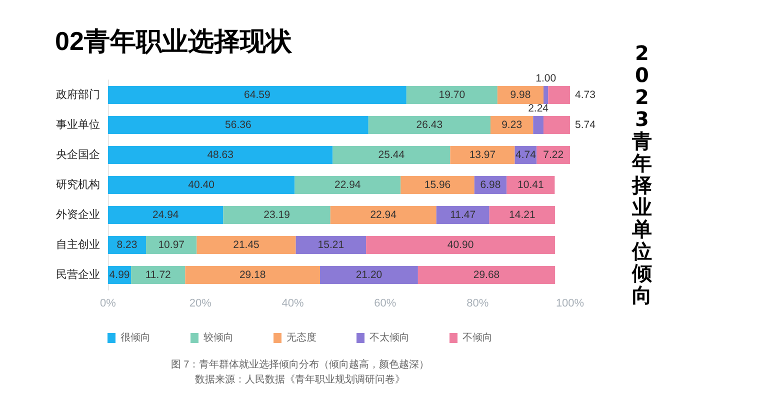 The image size is (761, 398). I want to click on chart-title: 02青年职业选择现状, so click(174, 41).